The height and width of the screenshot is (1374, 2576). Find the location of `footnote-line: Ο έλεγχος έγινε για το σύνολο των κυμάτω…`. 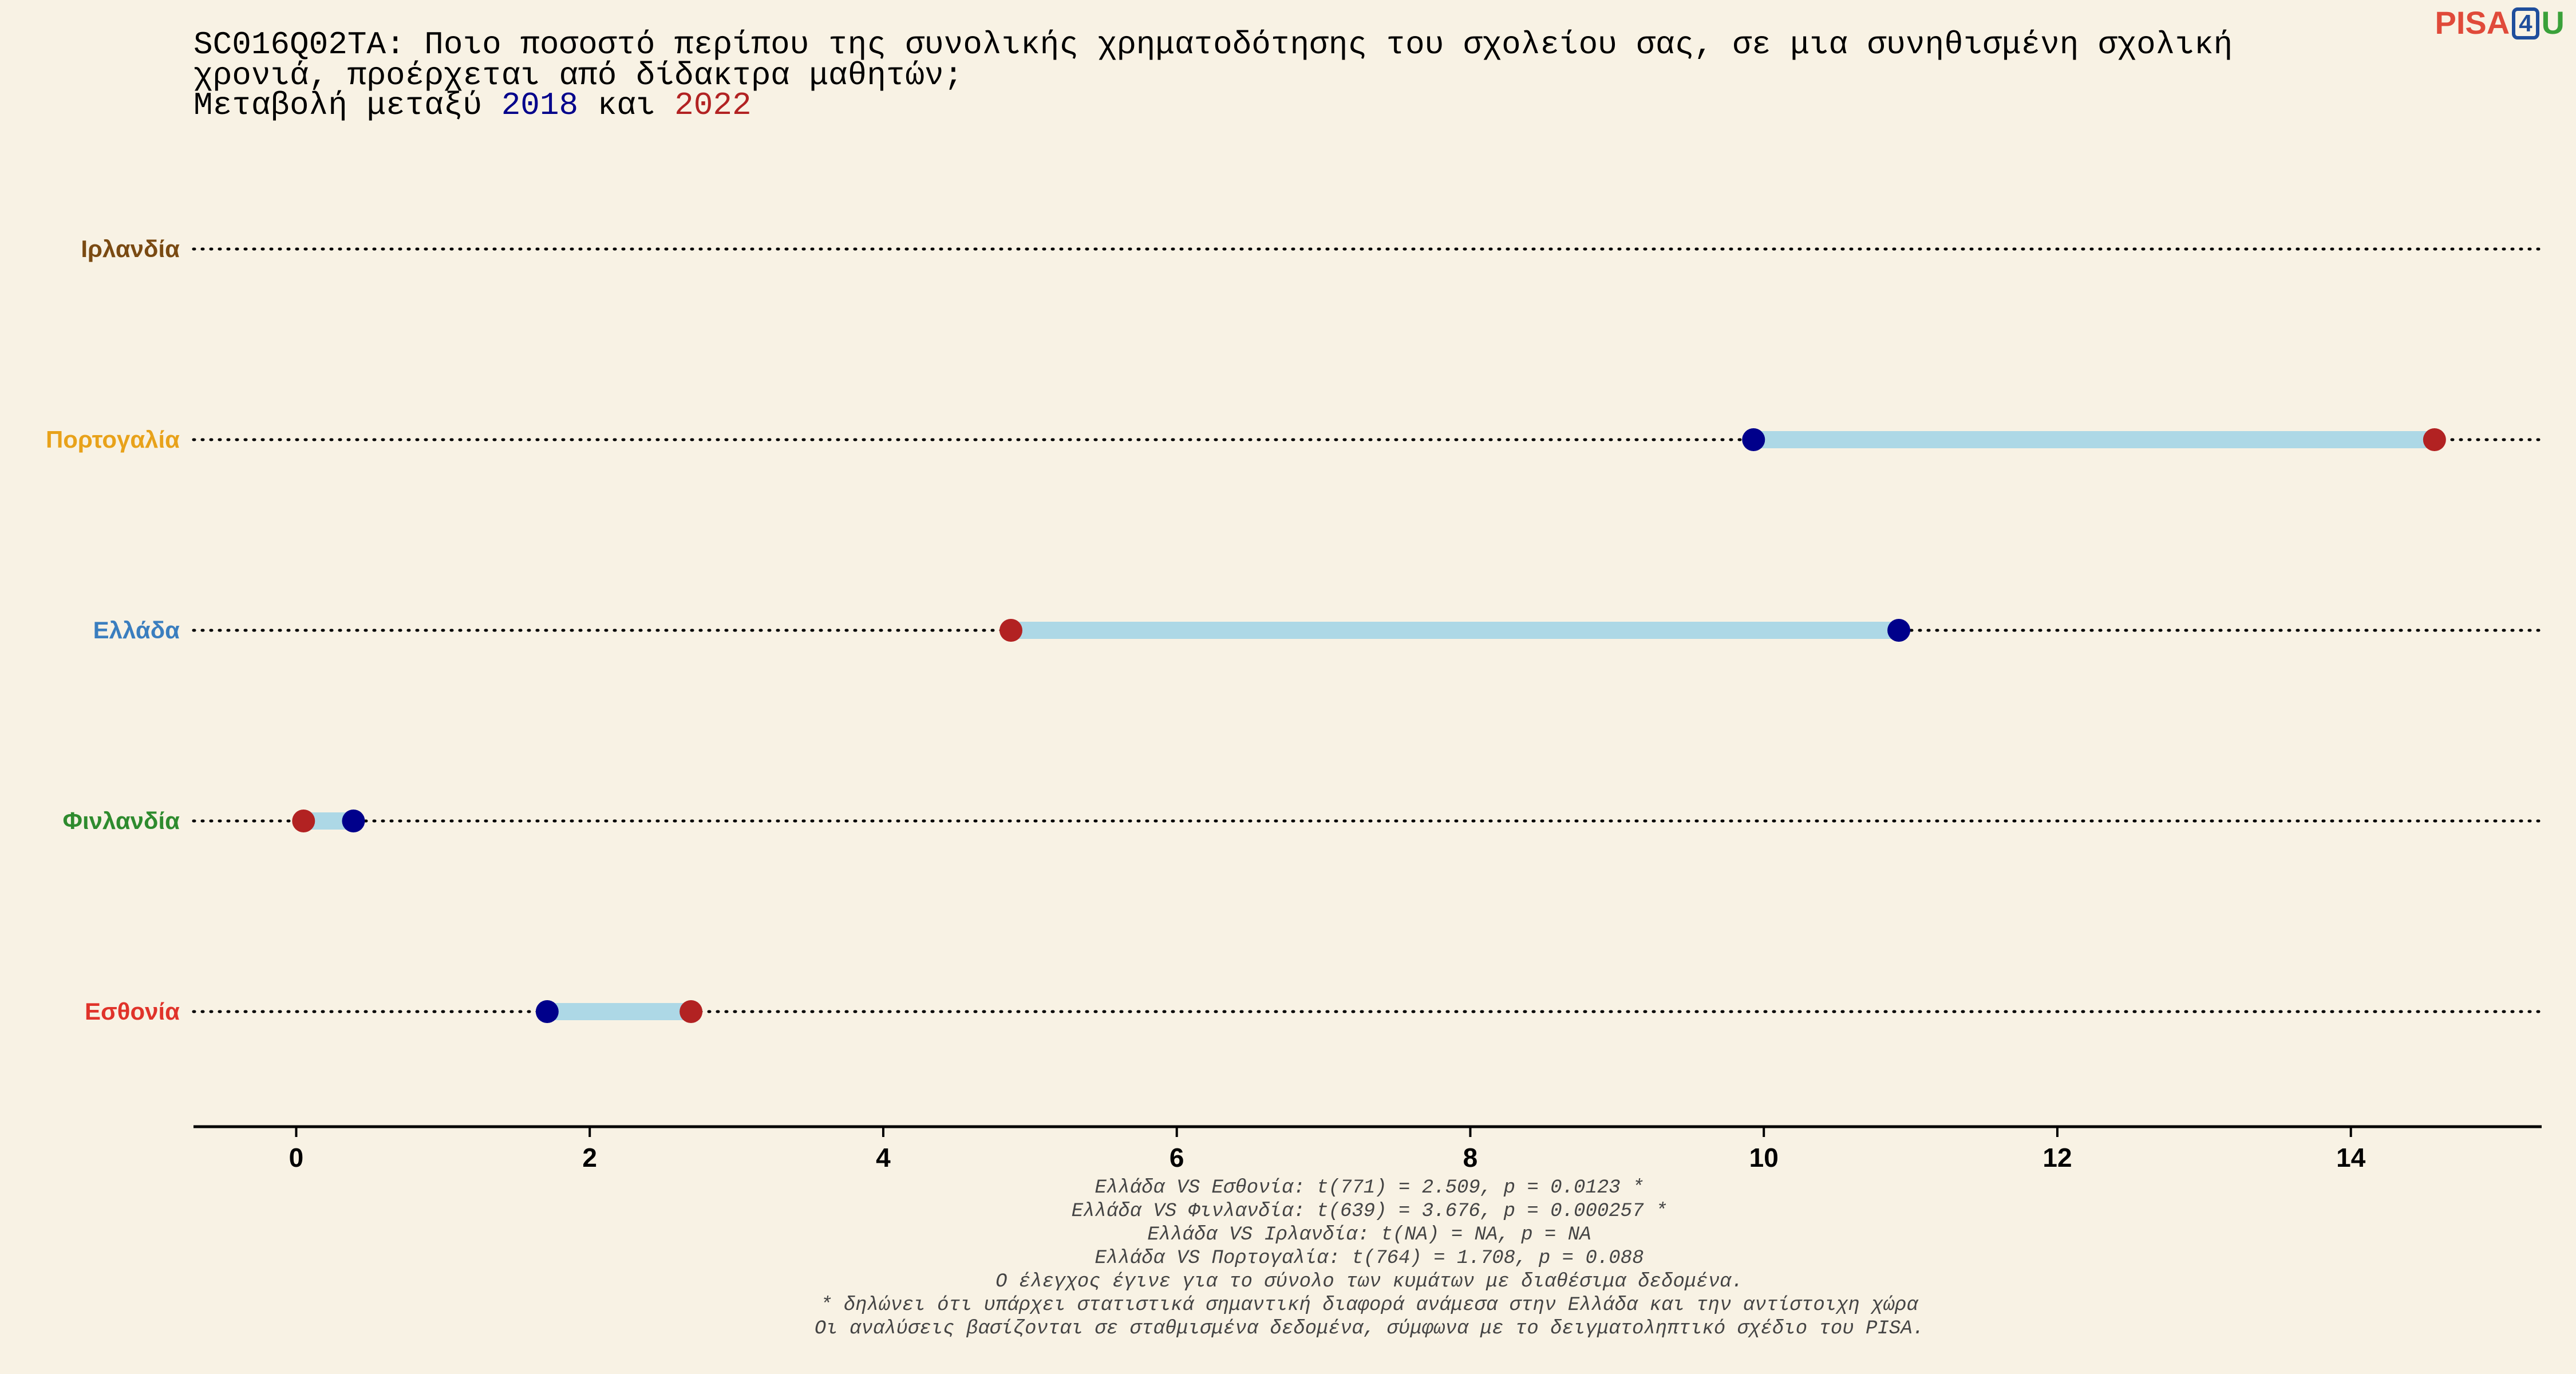

footnote-line: Ο έλεγχος έγινε για το σύνολο των κυμάτω… is located at coordinates (1369, 1282).